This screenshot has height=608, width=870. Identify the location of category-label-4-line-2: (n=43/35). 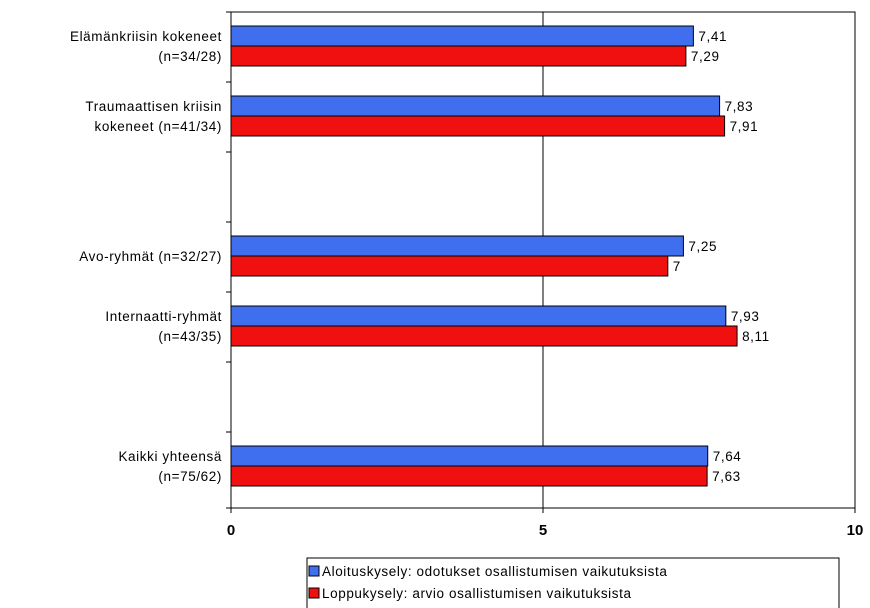
(190, 336).